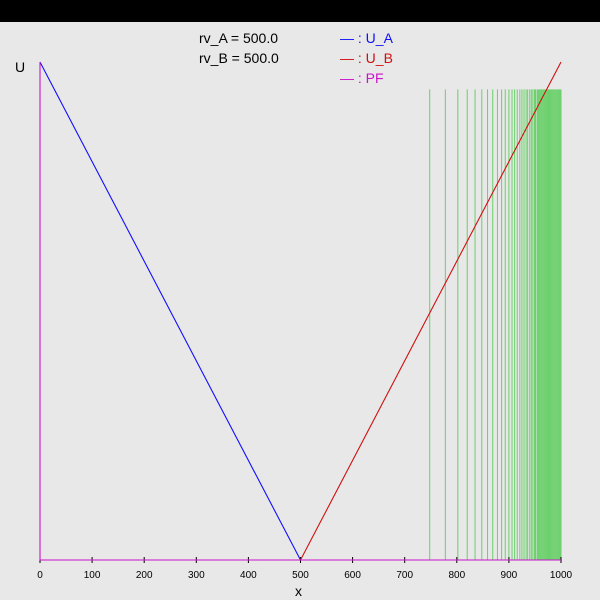 Image resolution: width=600 pixels, height=600 pixels. Describe the element at coordinates (404, 575) in the screenshot. I see `x-tick-label-700: 700` at that location.